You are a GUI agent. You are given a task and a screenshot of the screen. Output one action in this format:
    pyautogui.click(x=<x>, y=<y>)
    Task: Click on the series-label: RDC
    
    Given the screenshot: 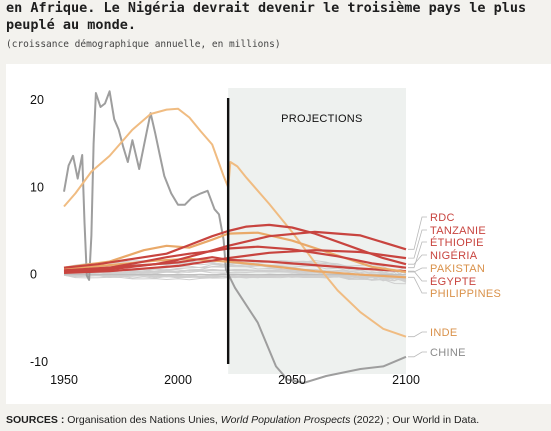 What is the action you would take?
    pyautogui.click(x=442, y=218)
    